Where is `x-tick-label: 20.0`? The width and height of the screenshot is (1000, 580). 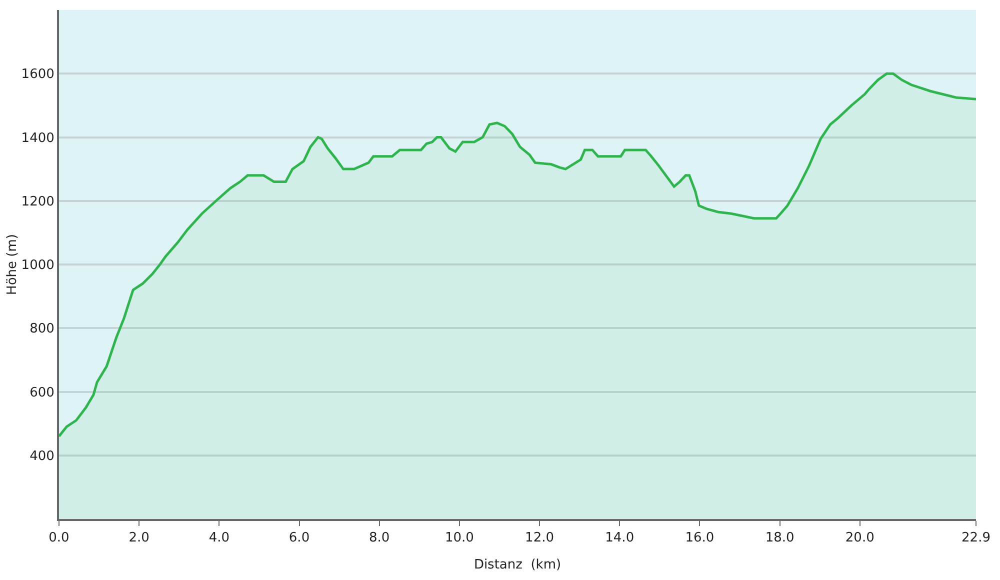 x-tick-label: 20.0 is located at coordinates (859, 538).